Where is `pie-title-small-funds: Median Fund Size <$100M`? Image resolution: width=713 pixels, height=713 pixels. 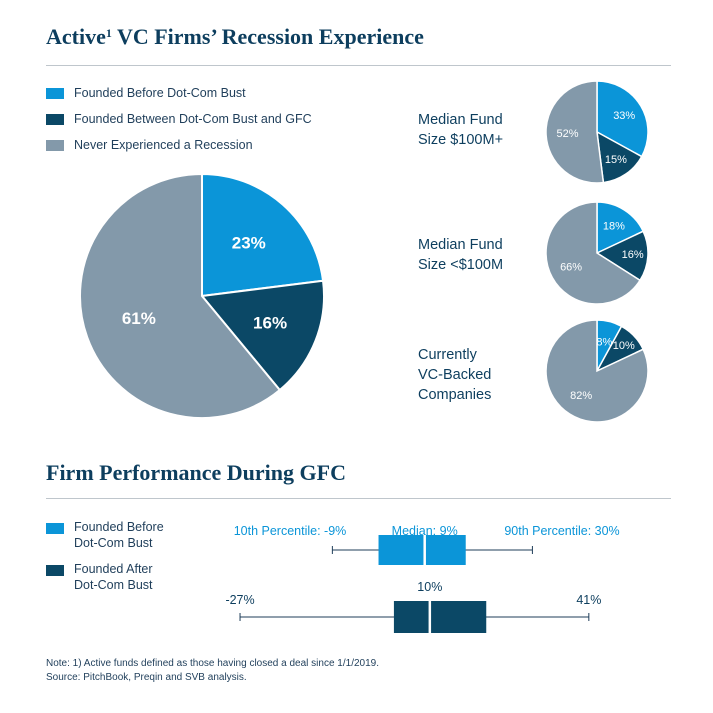 pie-title-small-funds: Median Fund Size <$100M is located at coordinates (461, 255).